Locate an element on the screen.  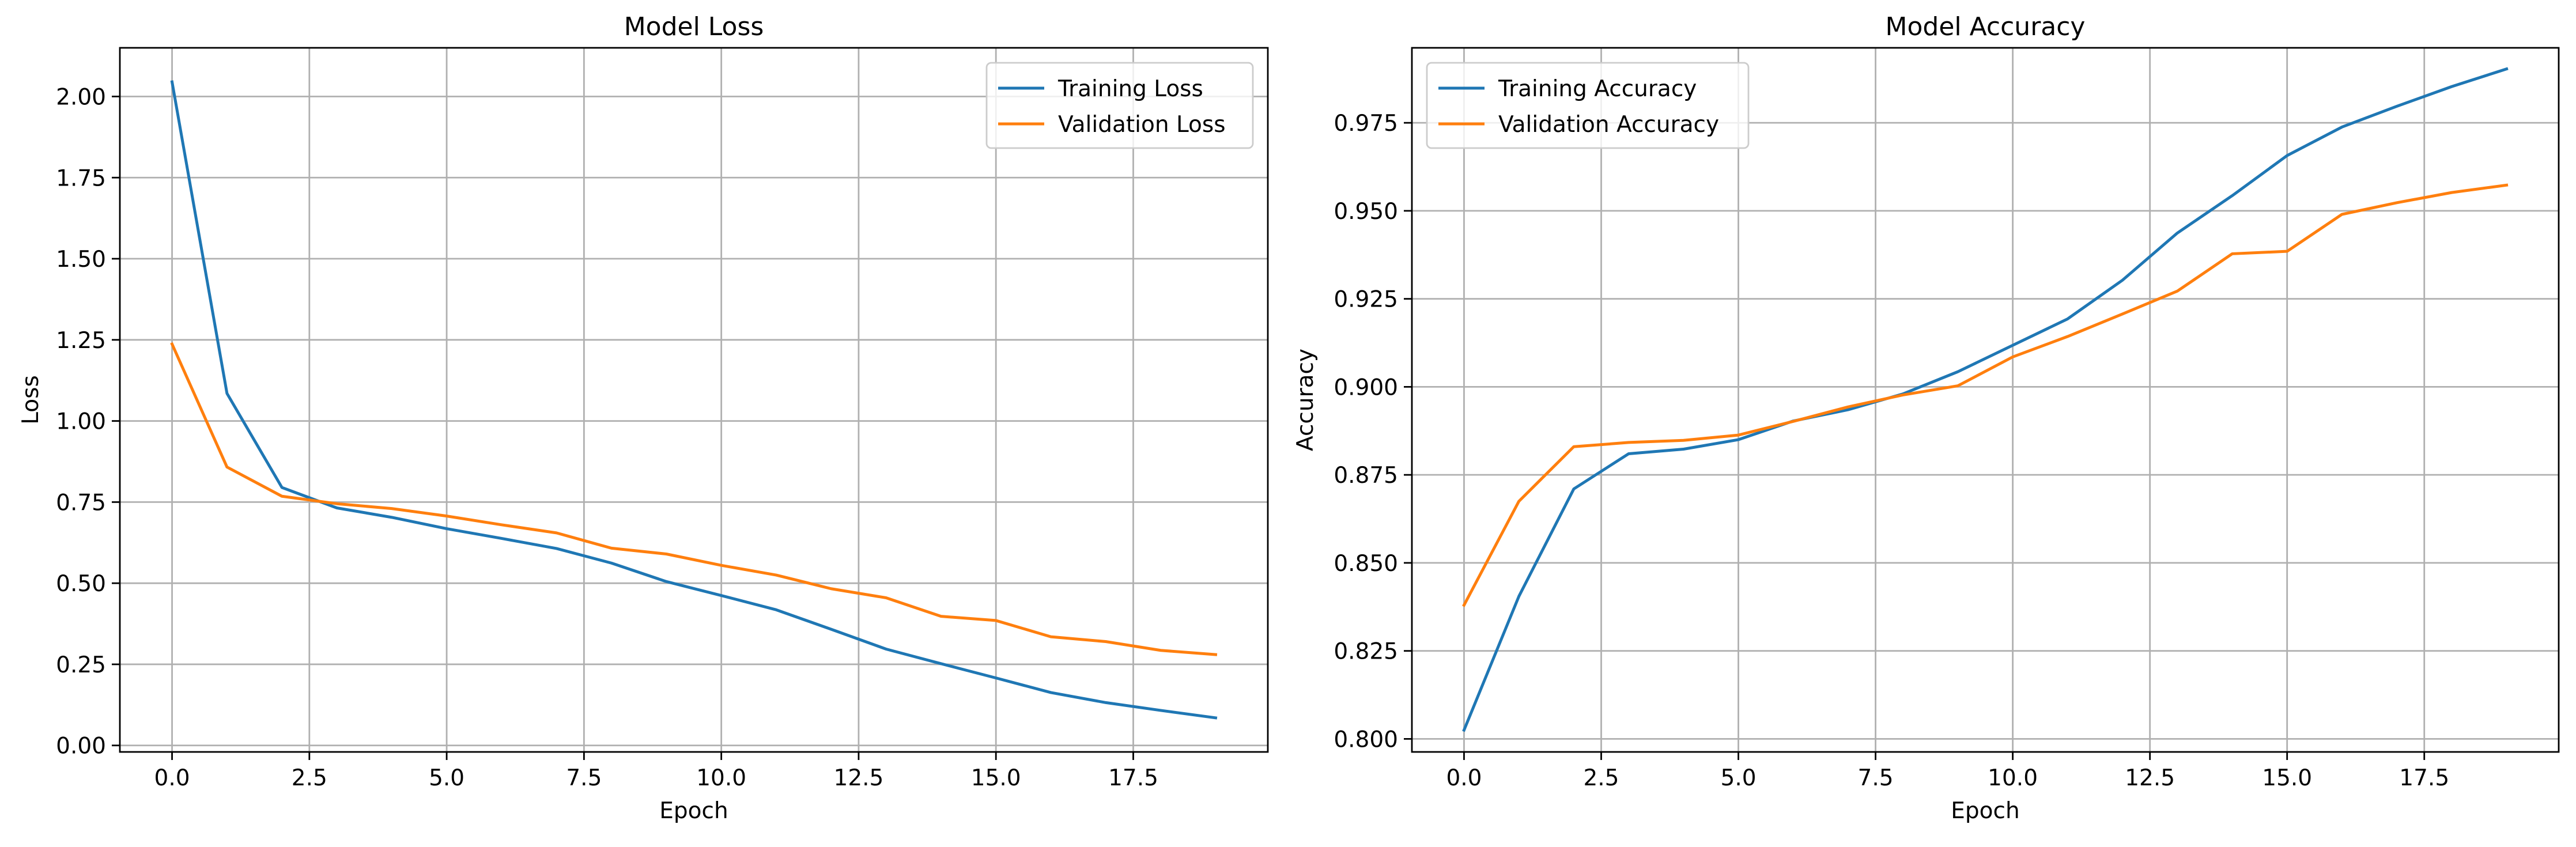
y-tick-label: 0.875 is located at coordinates (1366, 476).